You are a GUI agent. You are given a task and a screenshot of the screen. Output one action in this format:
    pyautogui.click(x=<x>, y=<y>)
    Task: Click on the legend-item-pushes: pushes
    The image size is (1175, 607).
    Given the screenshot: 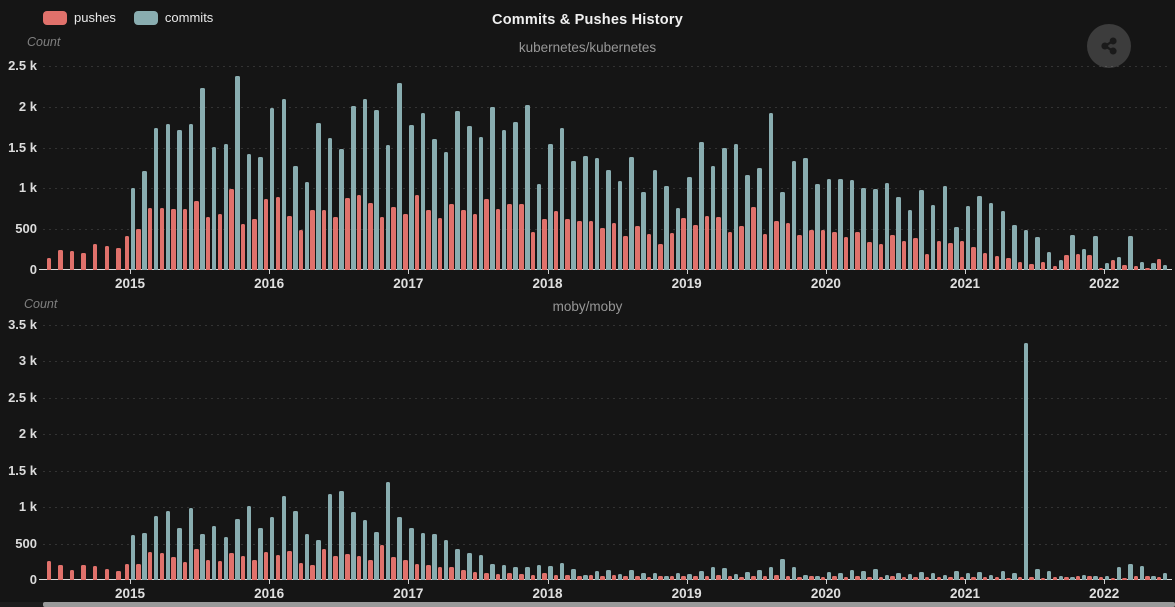 What is the action you would take?
    pyautogui.click(x=79, y=17)
    